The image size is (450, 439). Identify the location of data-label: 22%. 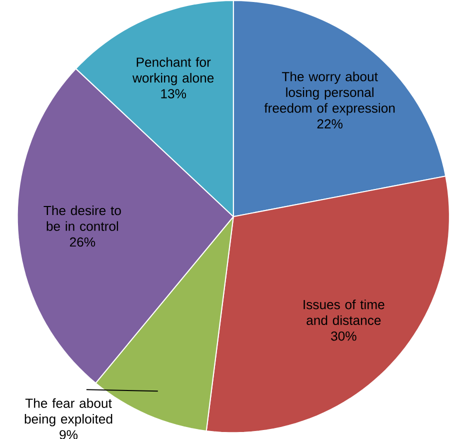
(329, 123).